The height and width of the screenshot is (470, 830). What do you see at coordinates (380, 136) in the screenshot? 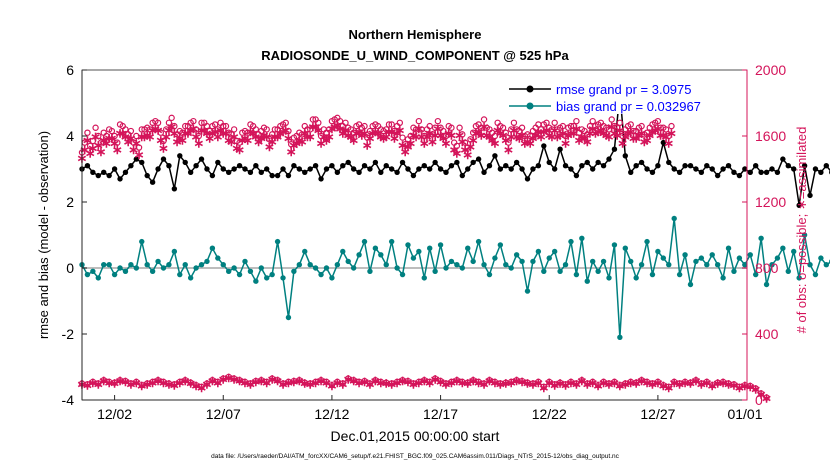
I see `obs_assimilated-point-110: ∗` at bounding box center [380, 136].